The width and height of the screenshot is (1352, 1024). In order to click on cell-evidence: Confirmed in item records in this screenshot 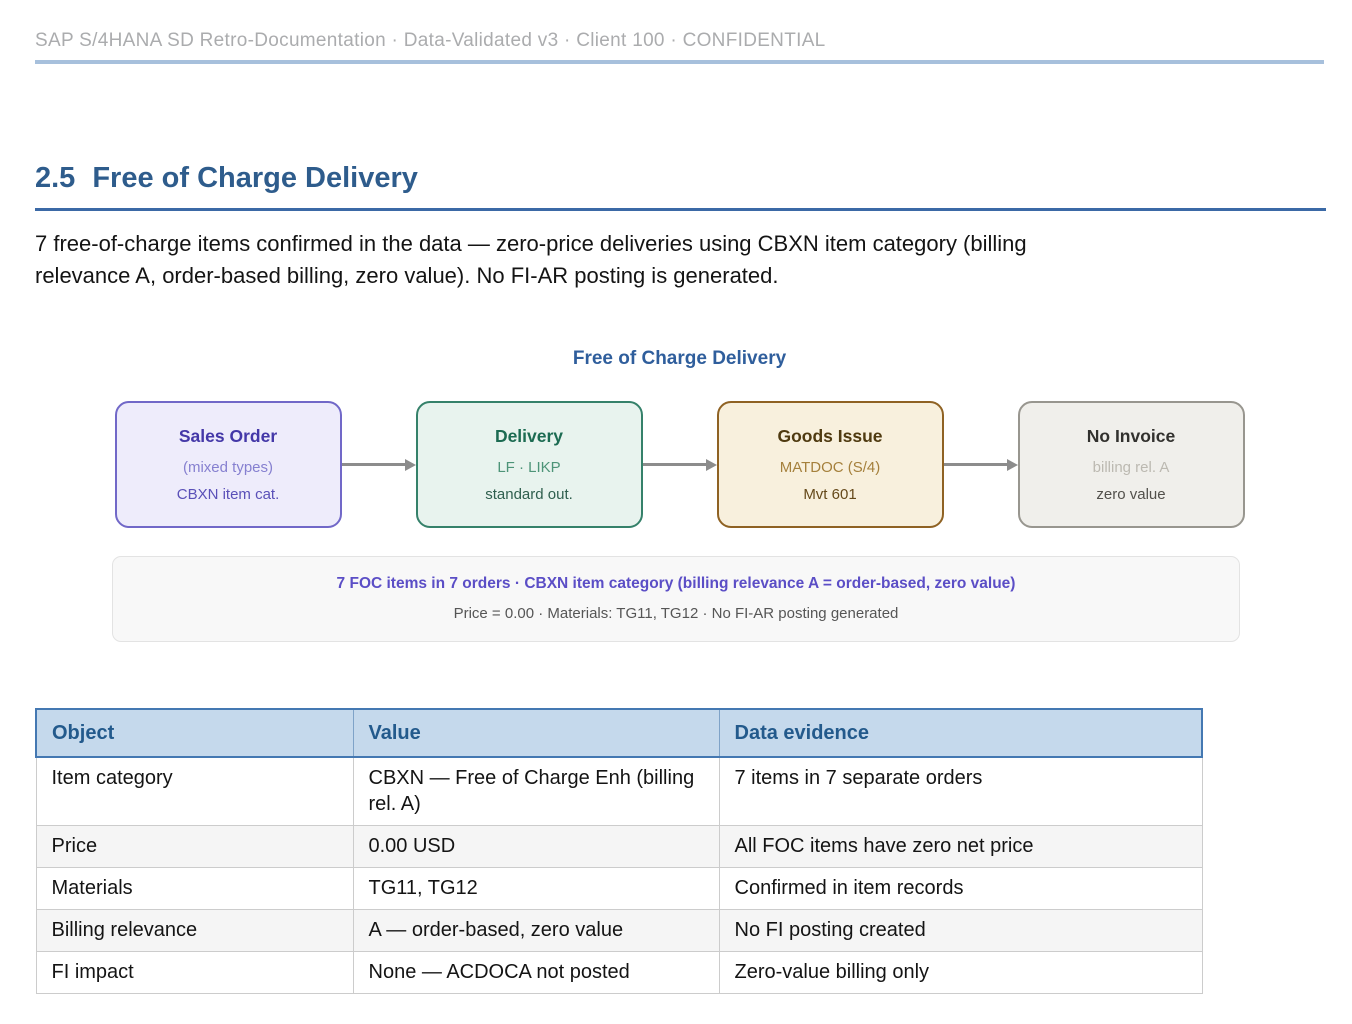, I will do `click(960, 888)`.